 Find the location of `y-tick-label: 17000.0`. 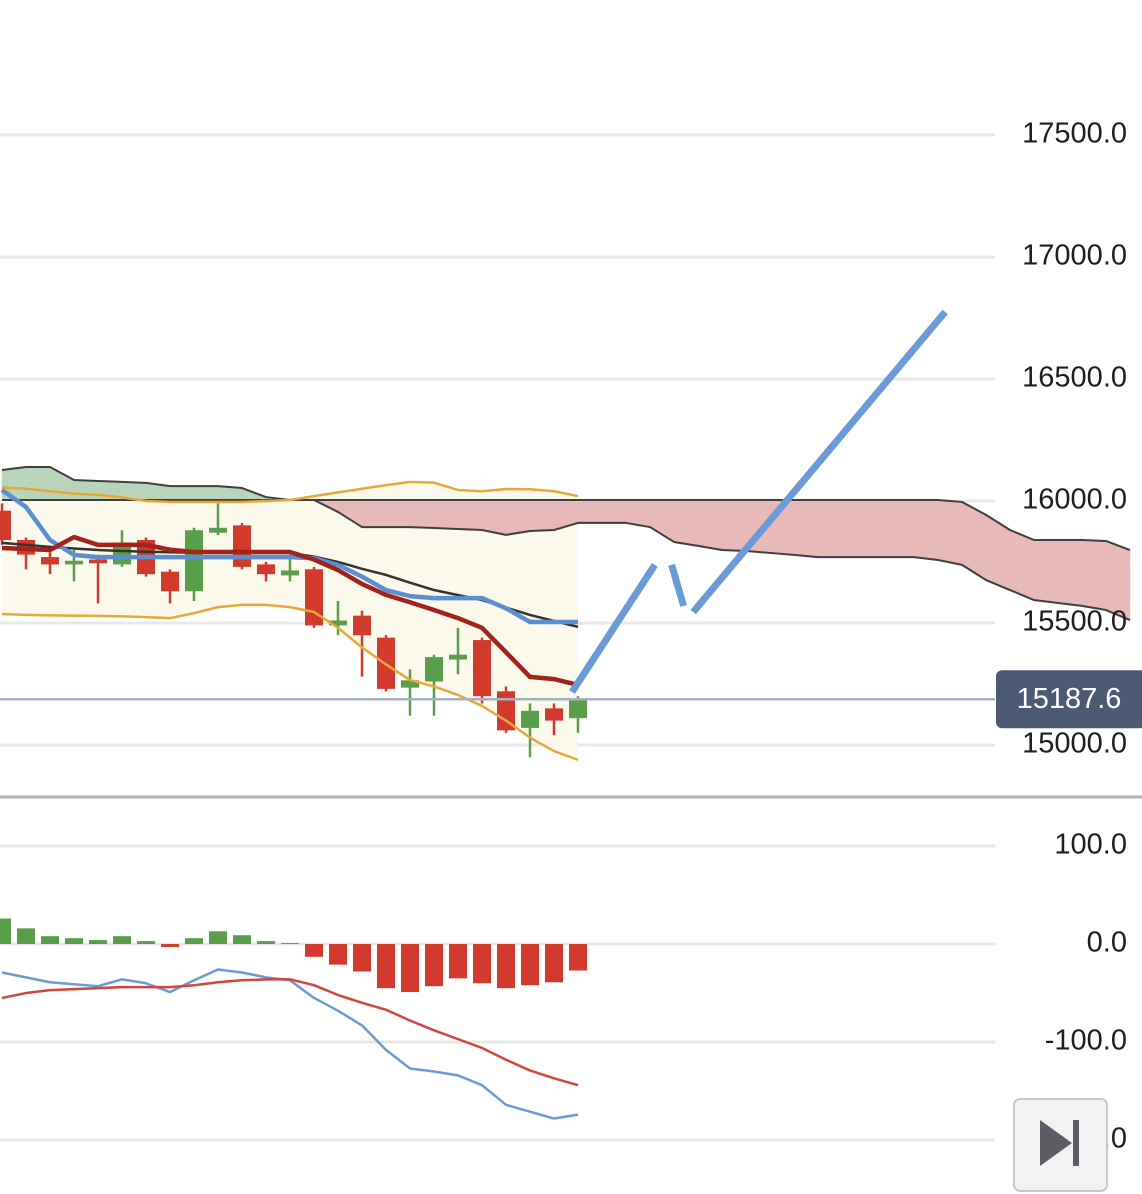

y-tick-label: 17000.0 is located at coordinates (1074, 256).